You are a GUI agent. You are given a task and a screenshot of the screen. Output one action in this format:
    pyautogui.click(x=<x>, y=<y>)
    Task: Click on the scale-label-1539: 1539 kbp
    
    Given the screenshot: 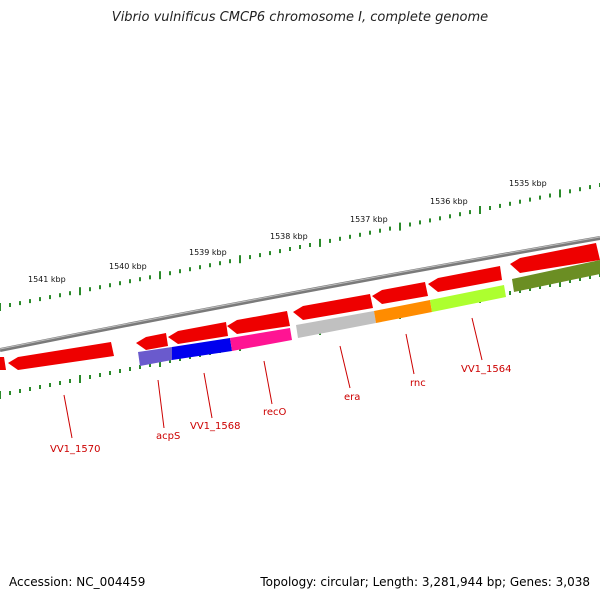 What is the action you would take?
    pyautogui.click(x=208, y=252)
    